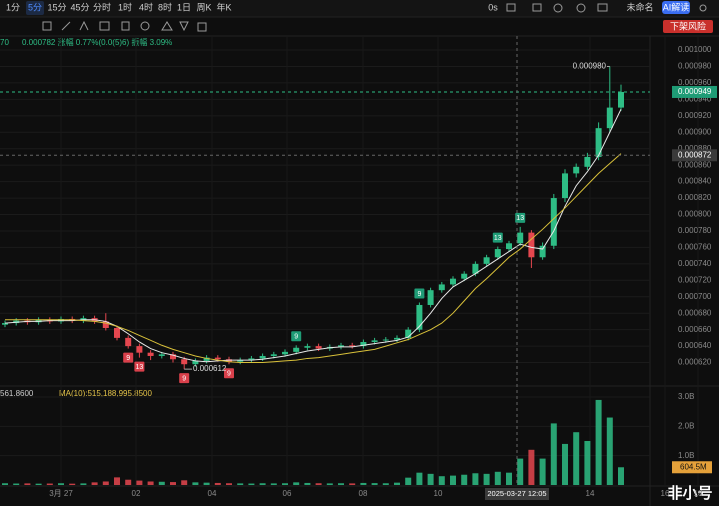  I want to click on interval: 4时, so click(146, 6).